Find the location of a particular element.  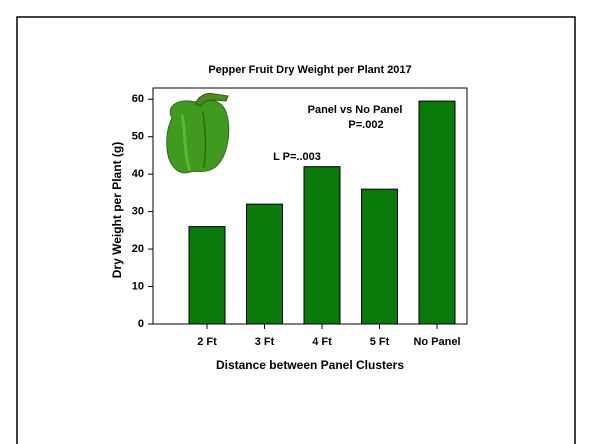

y-tick-label: 60 is located at coordinates (138, 99).